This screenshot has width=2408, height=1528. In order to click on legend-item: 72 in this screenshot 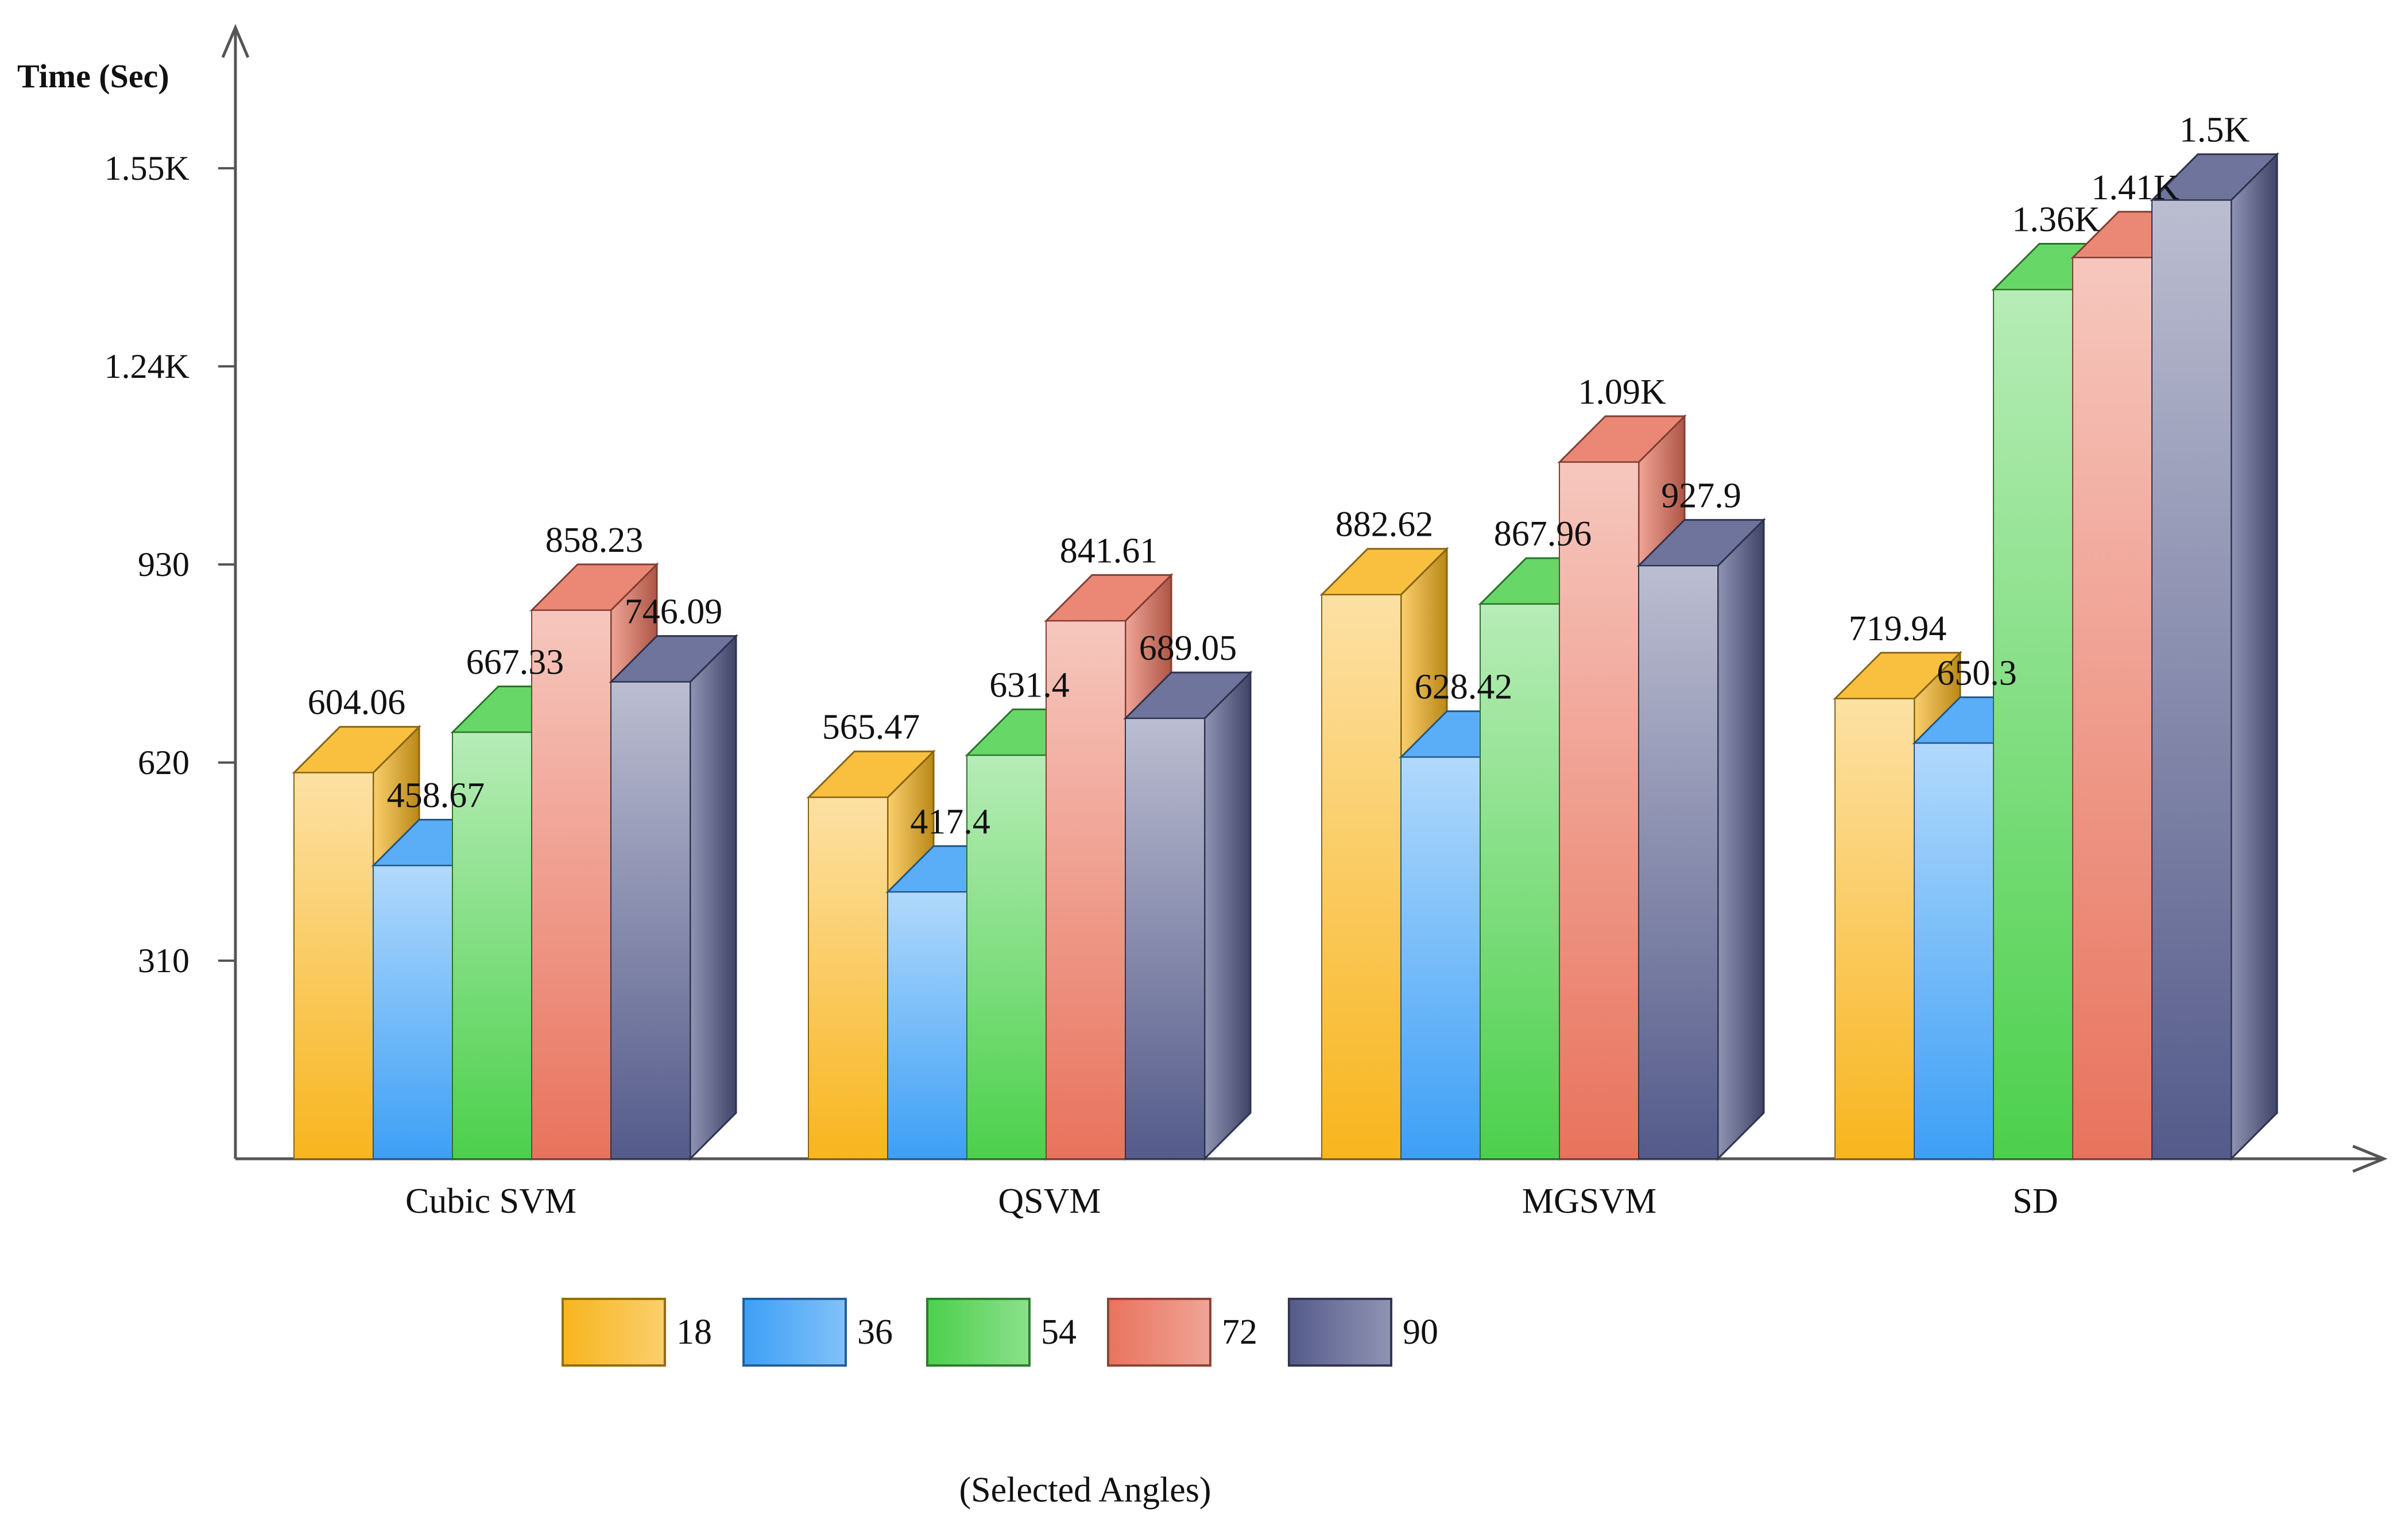, I will do `click(1182, 1332)`.